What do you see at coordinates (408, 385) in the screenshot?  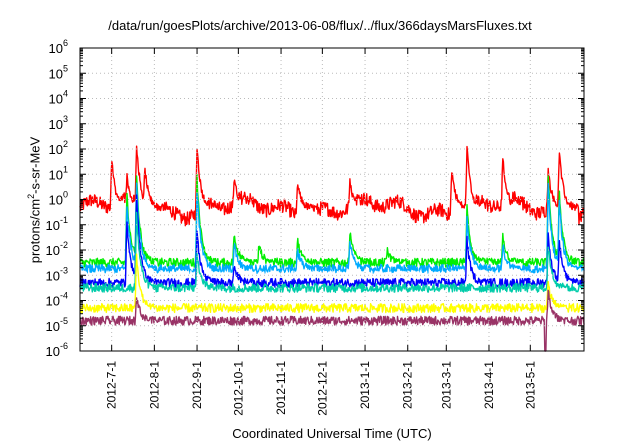 I see `x-tick-label: 2013-2-1` at bounding box center [408, 385].